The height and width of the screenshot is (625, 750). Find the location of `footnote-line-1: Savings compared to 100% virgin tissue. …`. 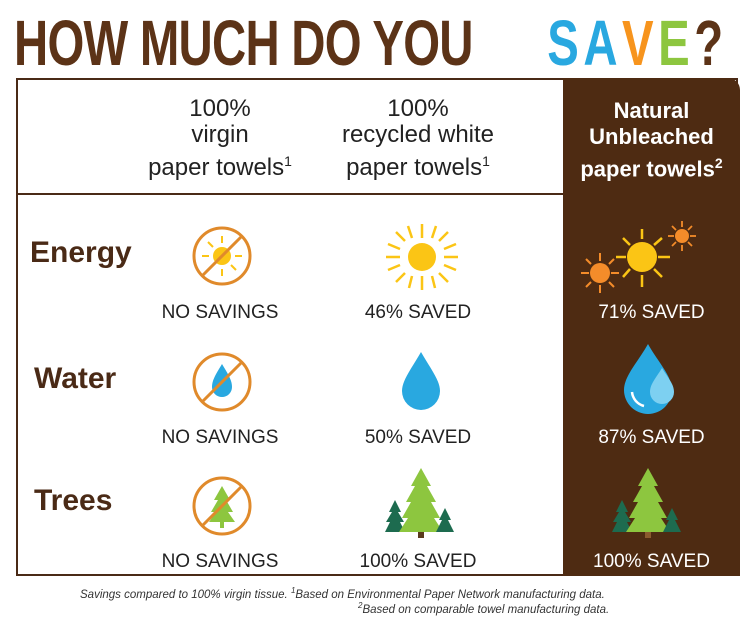

footnote-line-1: Savings compared to 100% virgin tissue. … is located at coordinates (342, 593).